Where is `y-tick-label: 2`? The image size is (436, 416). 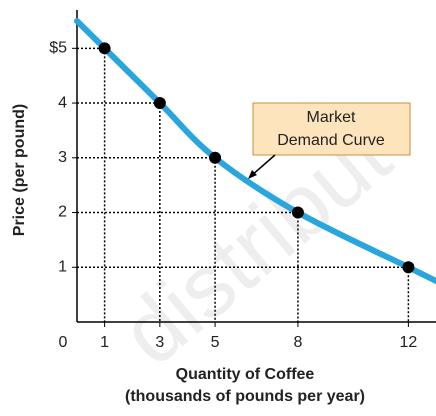
y-tick-label: 2 is located at coordinates (62, 212).